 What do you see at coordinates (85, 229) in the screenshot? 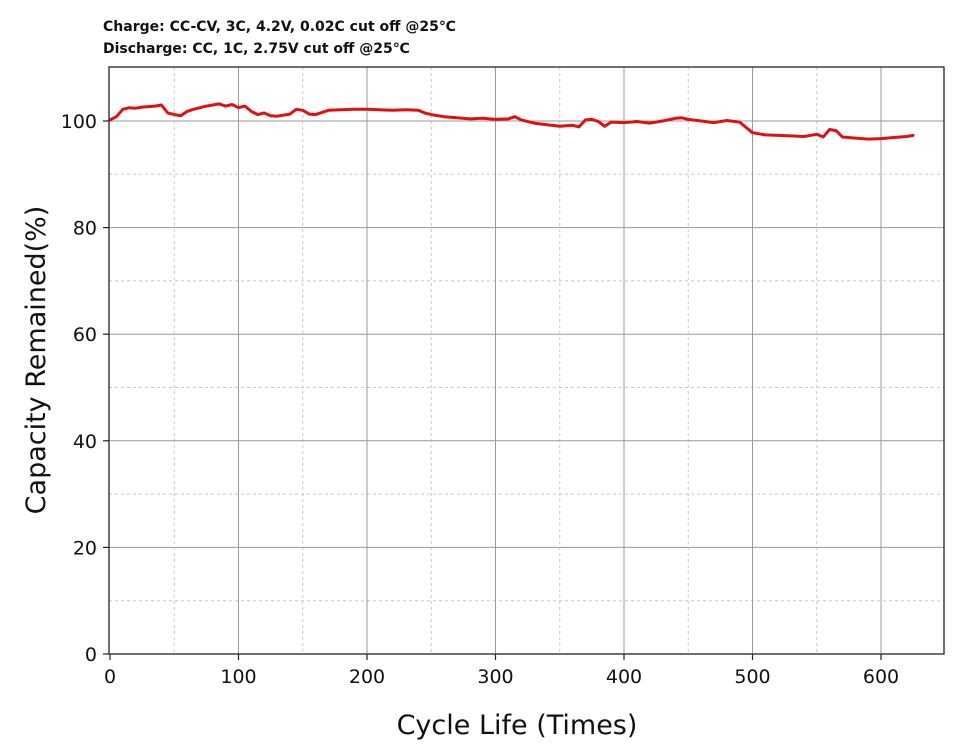
I see `y-tick-label: 80` at bounding box center [85, 229].